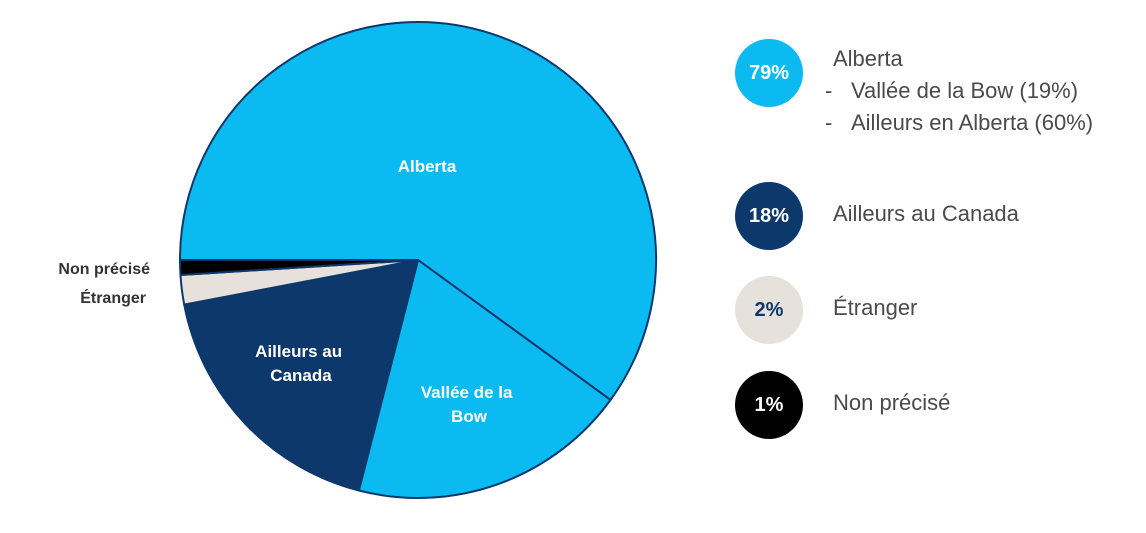 This screenshot has width=1146, height=533. Describe the element at coordinates (769, 310) in the screenshot. I see `legend-badge-etranger: 2%` at that location.